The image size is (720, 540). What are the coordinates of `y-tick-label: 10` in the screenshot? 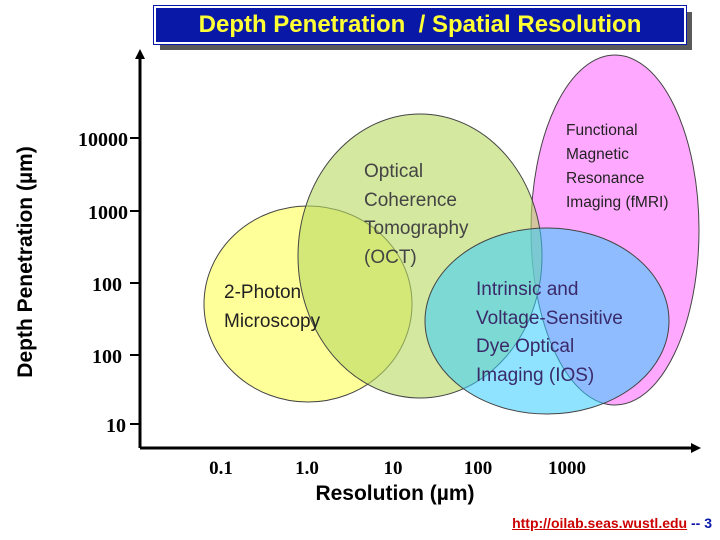 It's located at (116, 426).